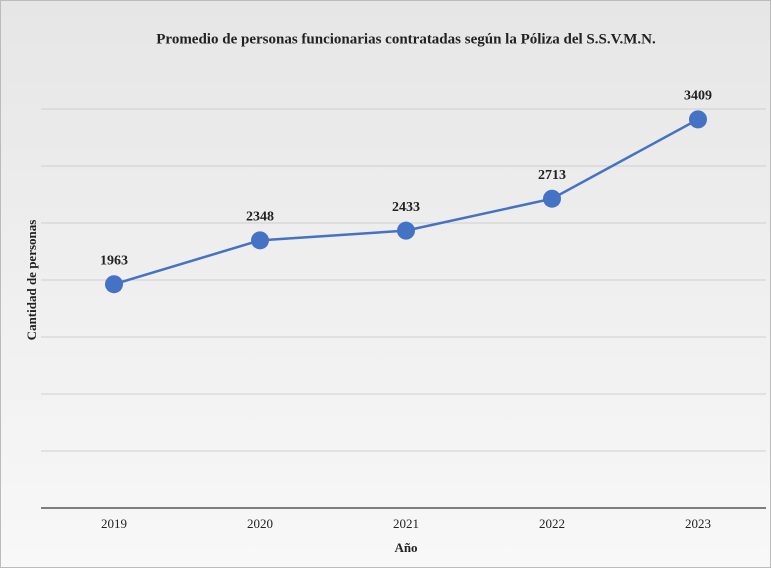 Image resolution: width=771 pixels, height=568 pixels. Describe the element at coordinates (260, 523) in the screenshot. I see `x-tick-label: 2020` at that location.